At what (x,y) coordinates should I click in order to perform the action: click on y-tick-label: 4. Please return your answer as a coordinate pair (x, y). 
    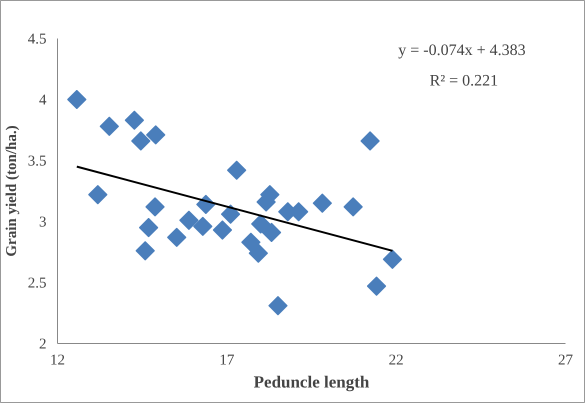
    Looking at the image, I should click on (43, 100).